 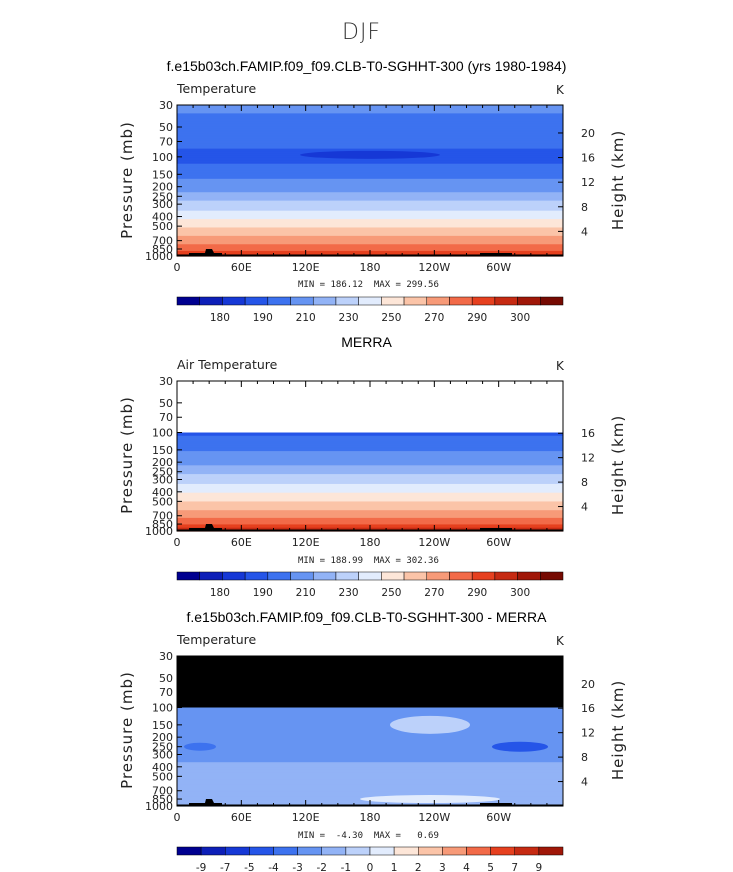 I want to click on pressure-tick-label: 300, so click(x=162, y=479).